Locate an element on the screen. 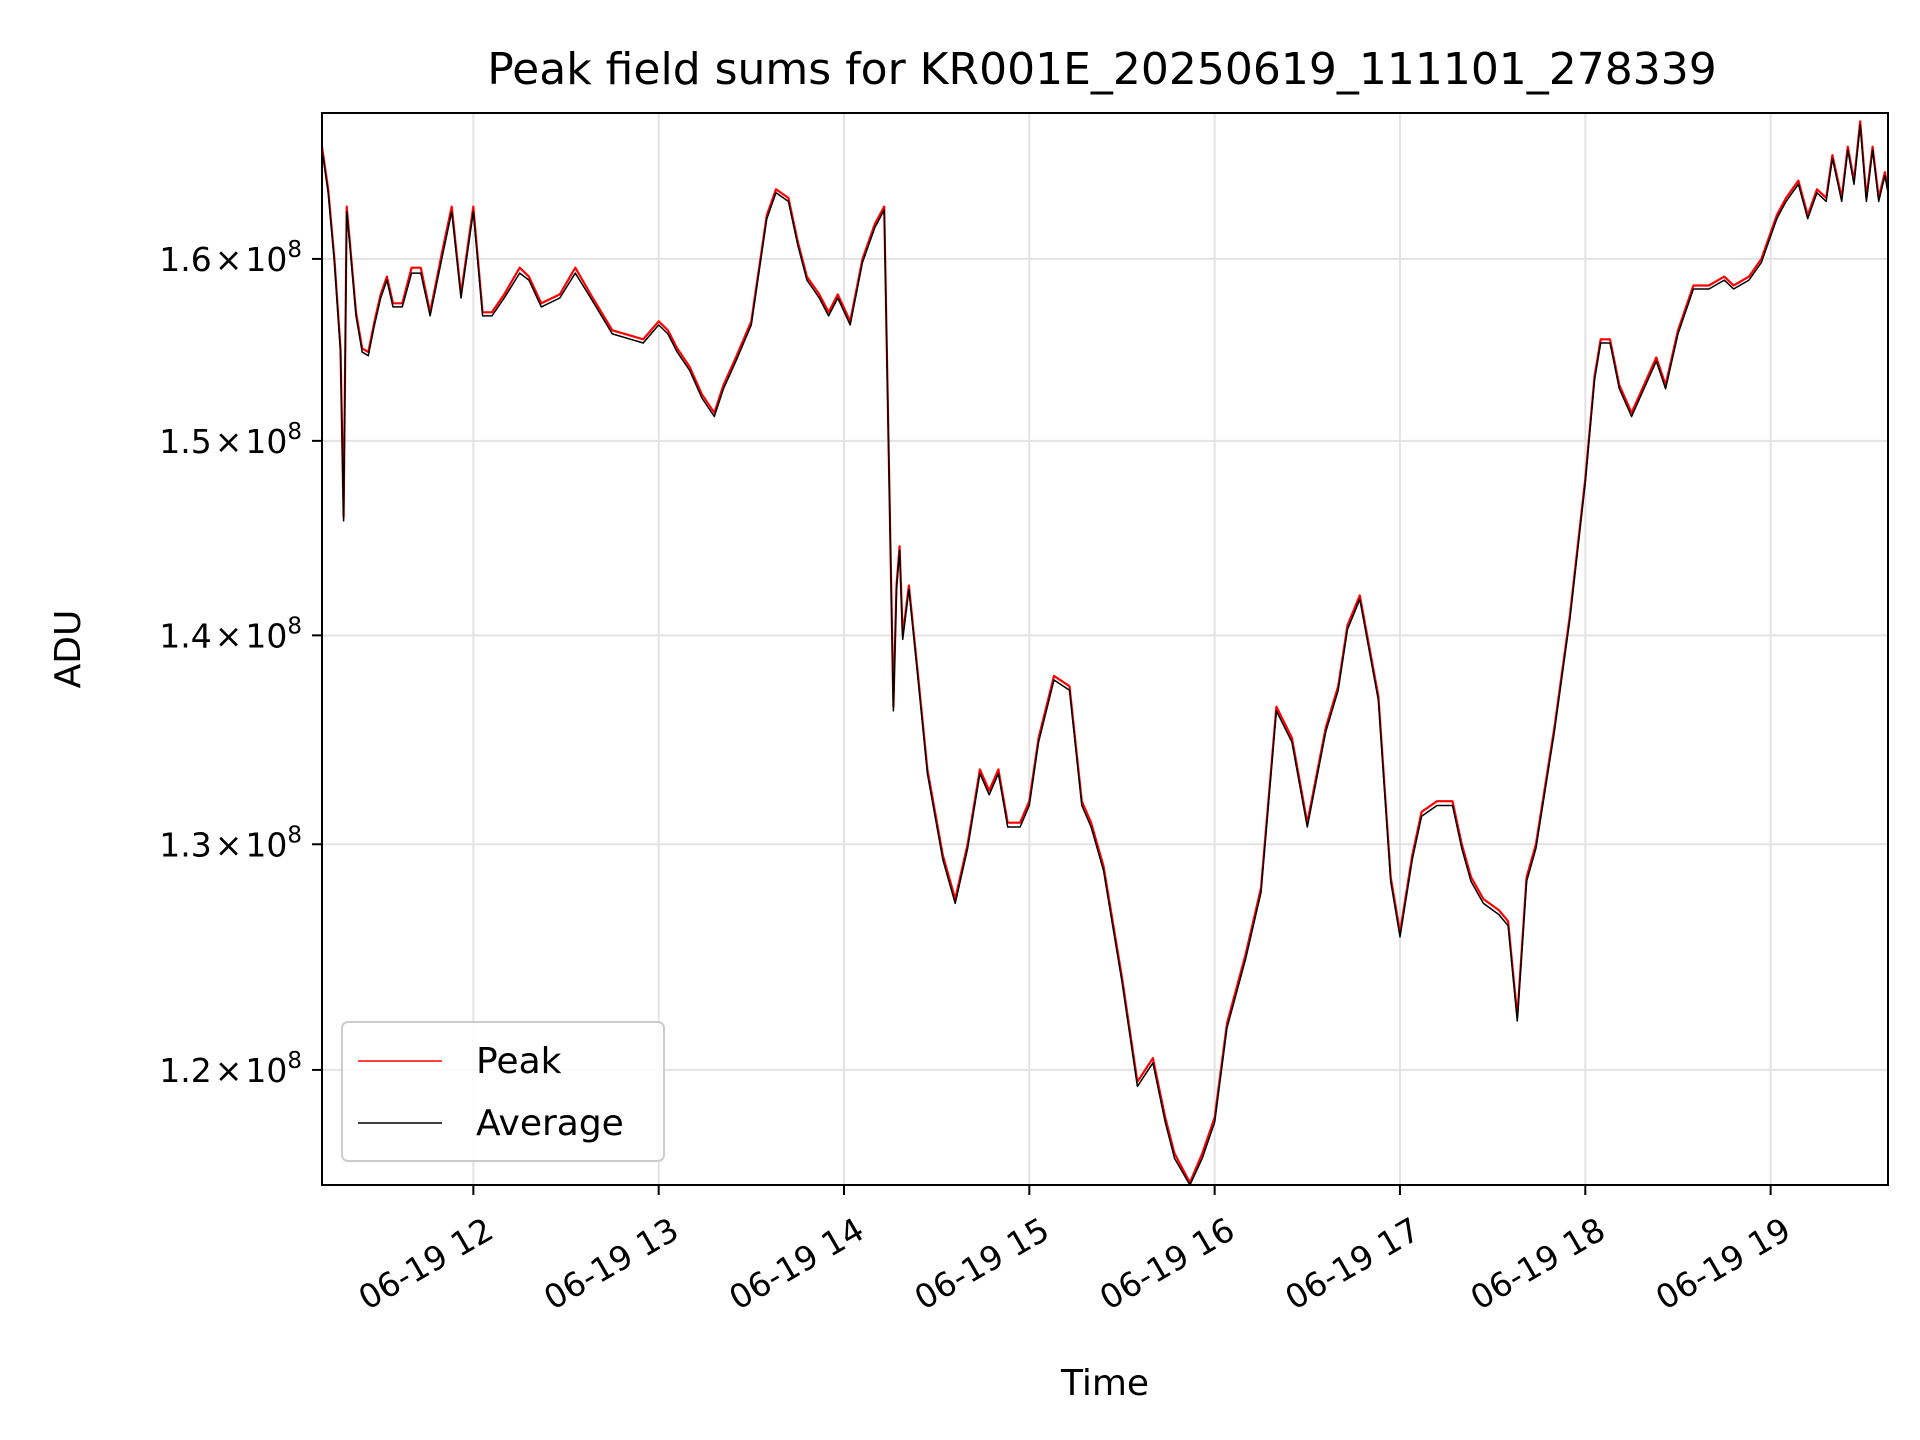 The width and height of the screenshot is (1920, 1440). legend-box is located at coordinates (503, 1091).